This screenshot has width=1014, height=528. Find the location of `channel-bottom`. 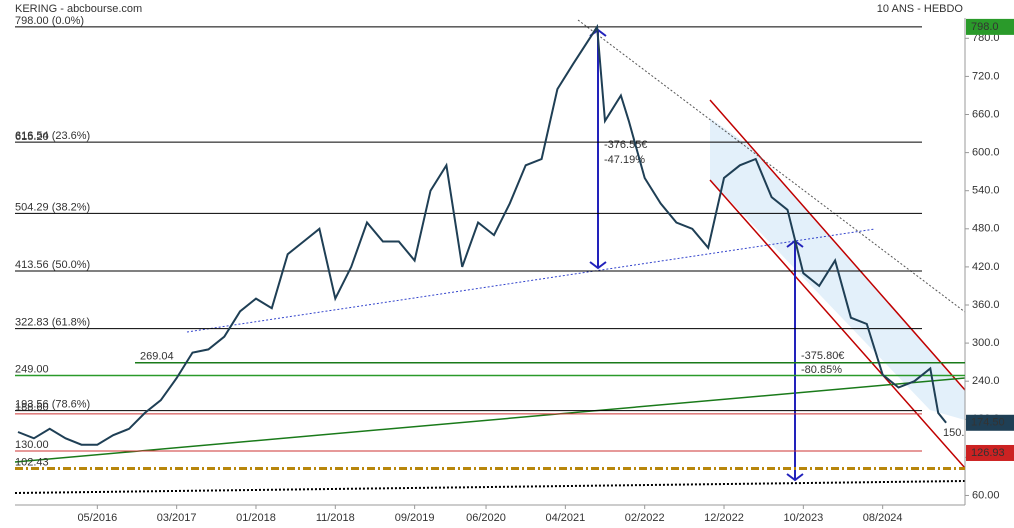

channel-bottom is located at coordinates (837, 324).